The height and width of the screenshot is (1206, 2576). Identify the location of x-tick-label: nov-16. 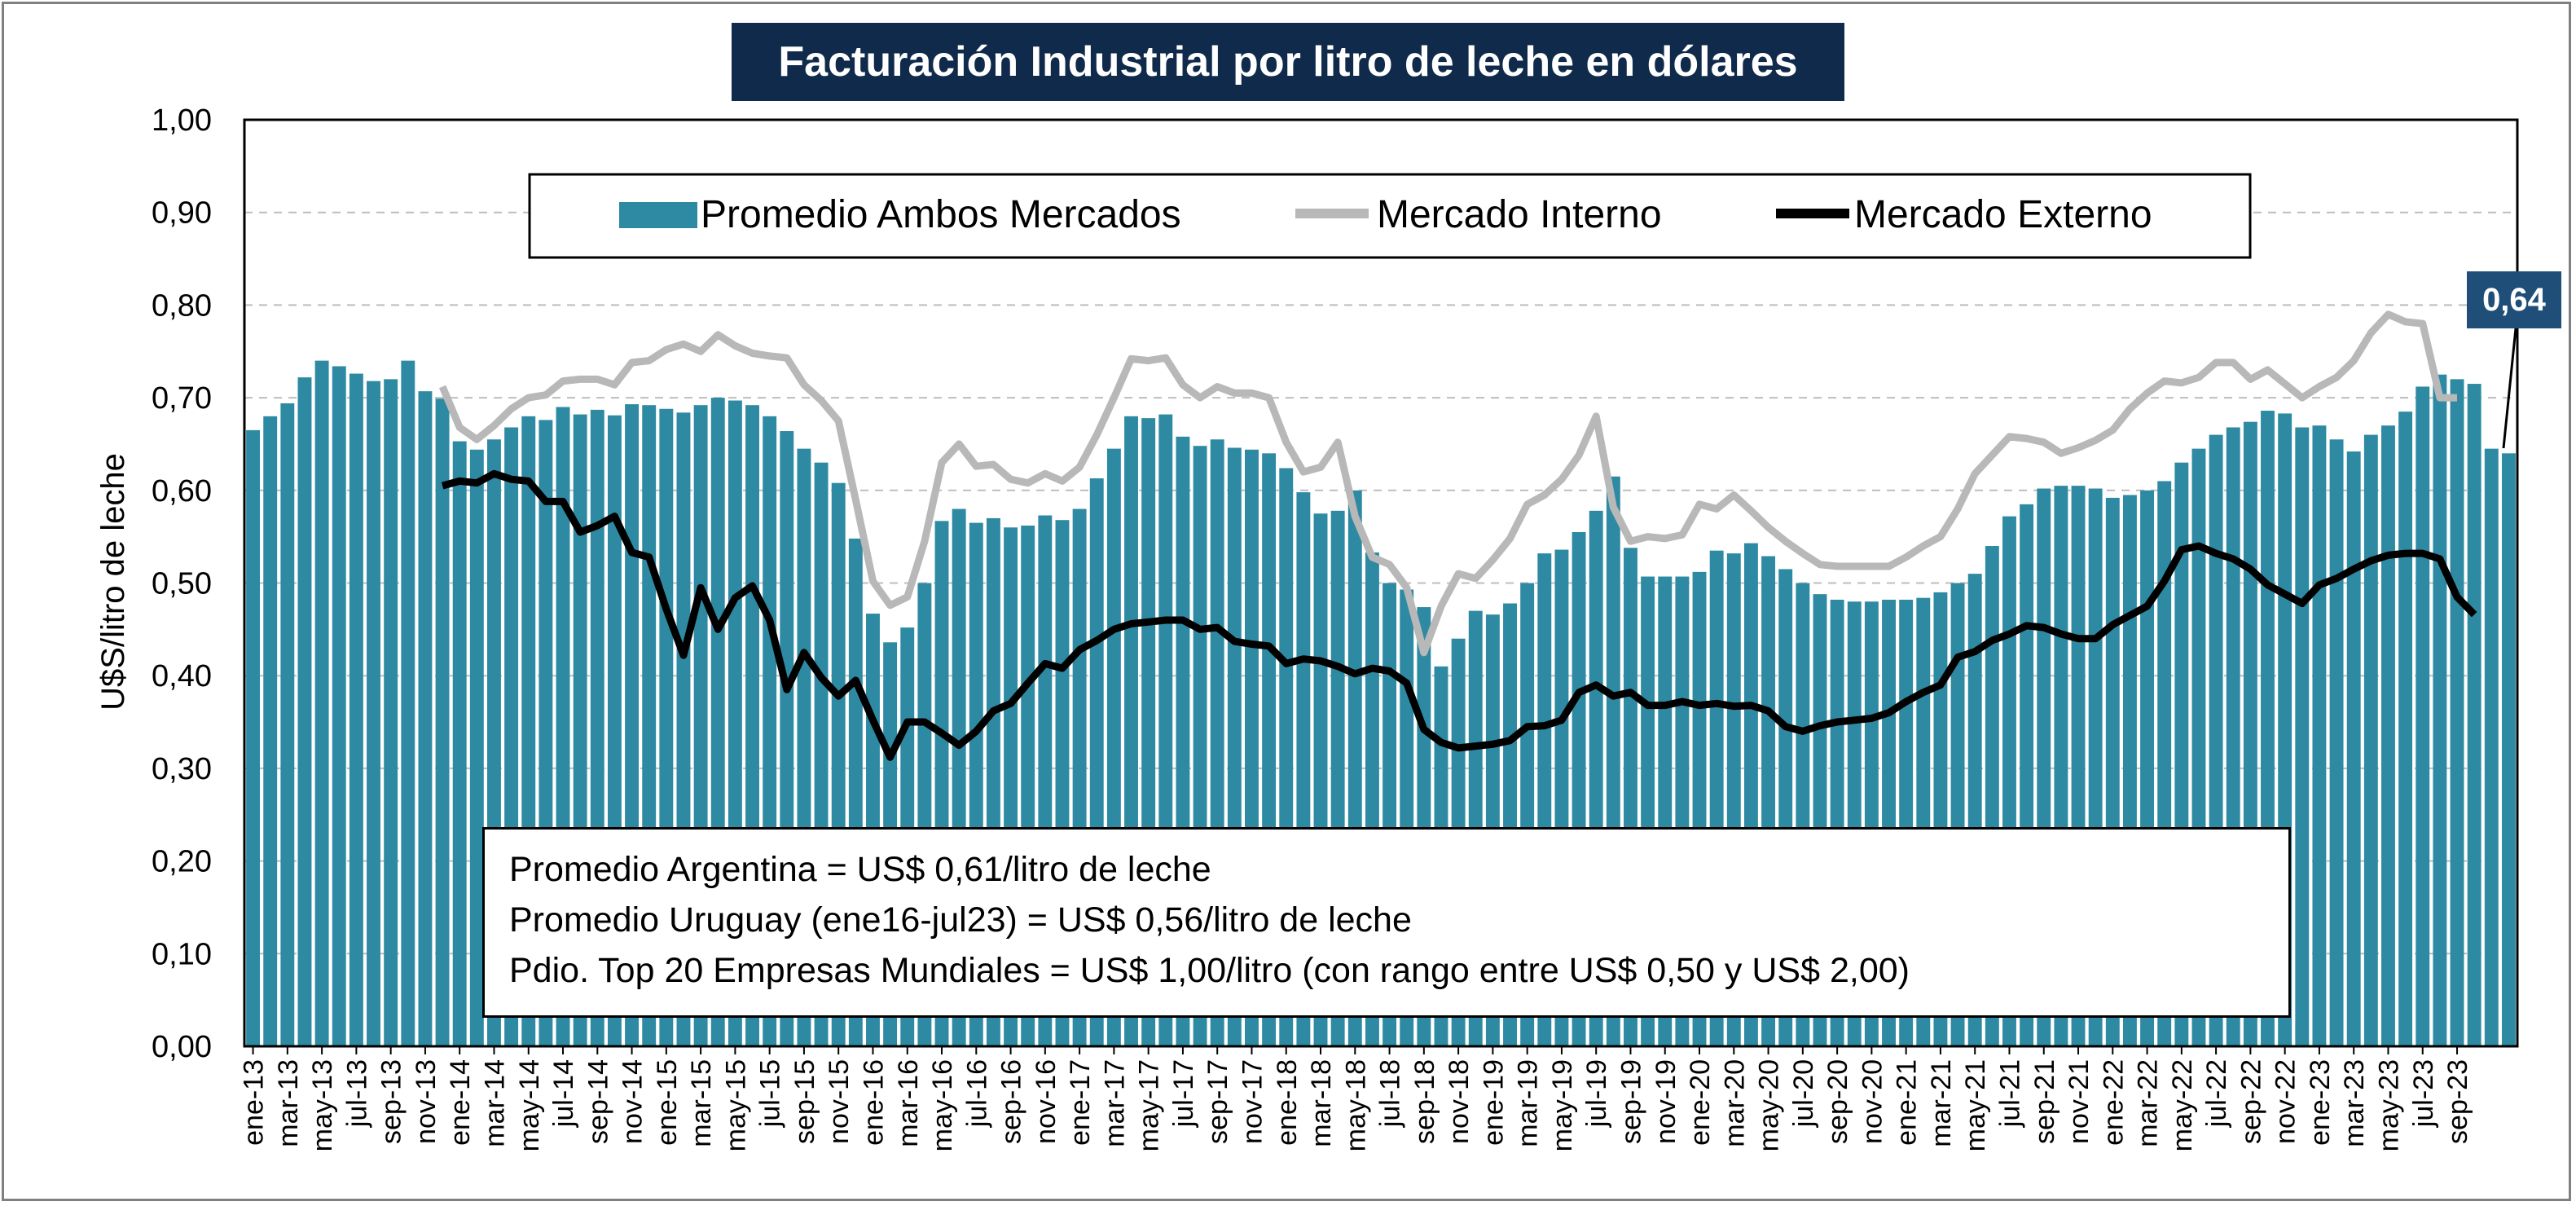
(1046, 1101).